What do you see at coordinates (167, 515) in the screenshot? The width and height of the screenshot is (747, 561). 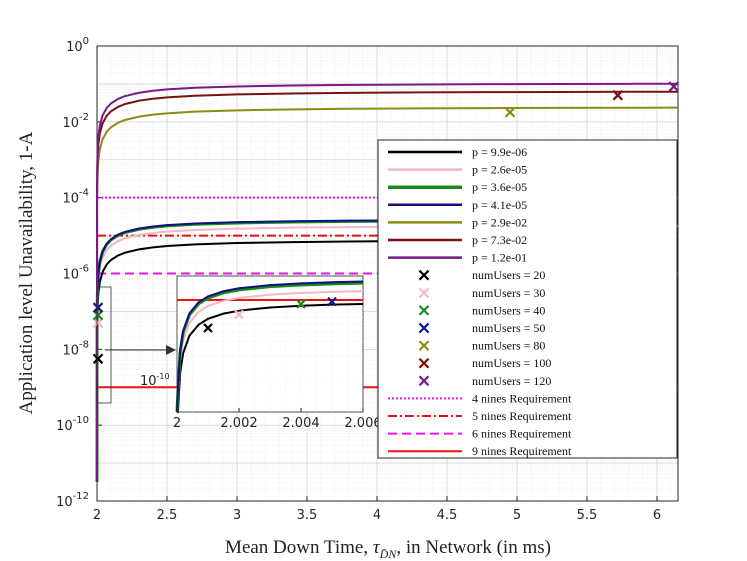 I see `x-tick-label: 2.5` at bounding box center [167, 515].